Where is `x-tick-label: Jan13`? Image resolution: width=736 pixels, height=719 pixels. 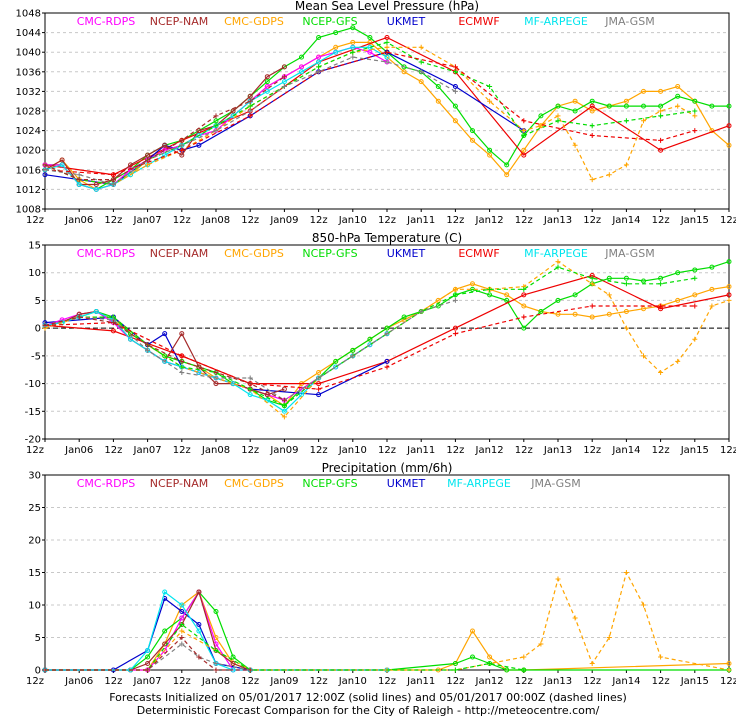
x-tick-label: Jan13 is located at coordinates (557, 450).